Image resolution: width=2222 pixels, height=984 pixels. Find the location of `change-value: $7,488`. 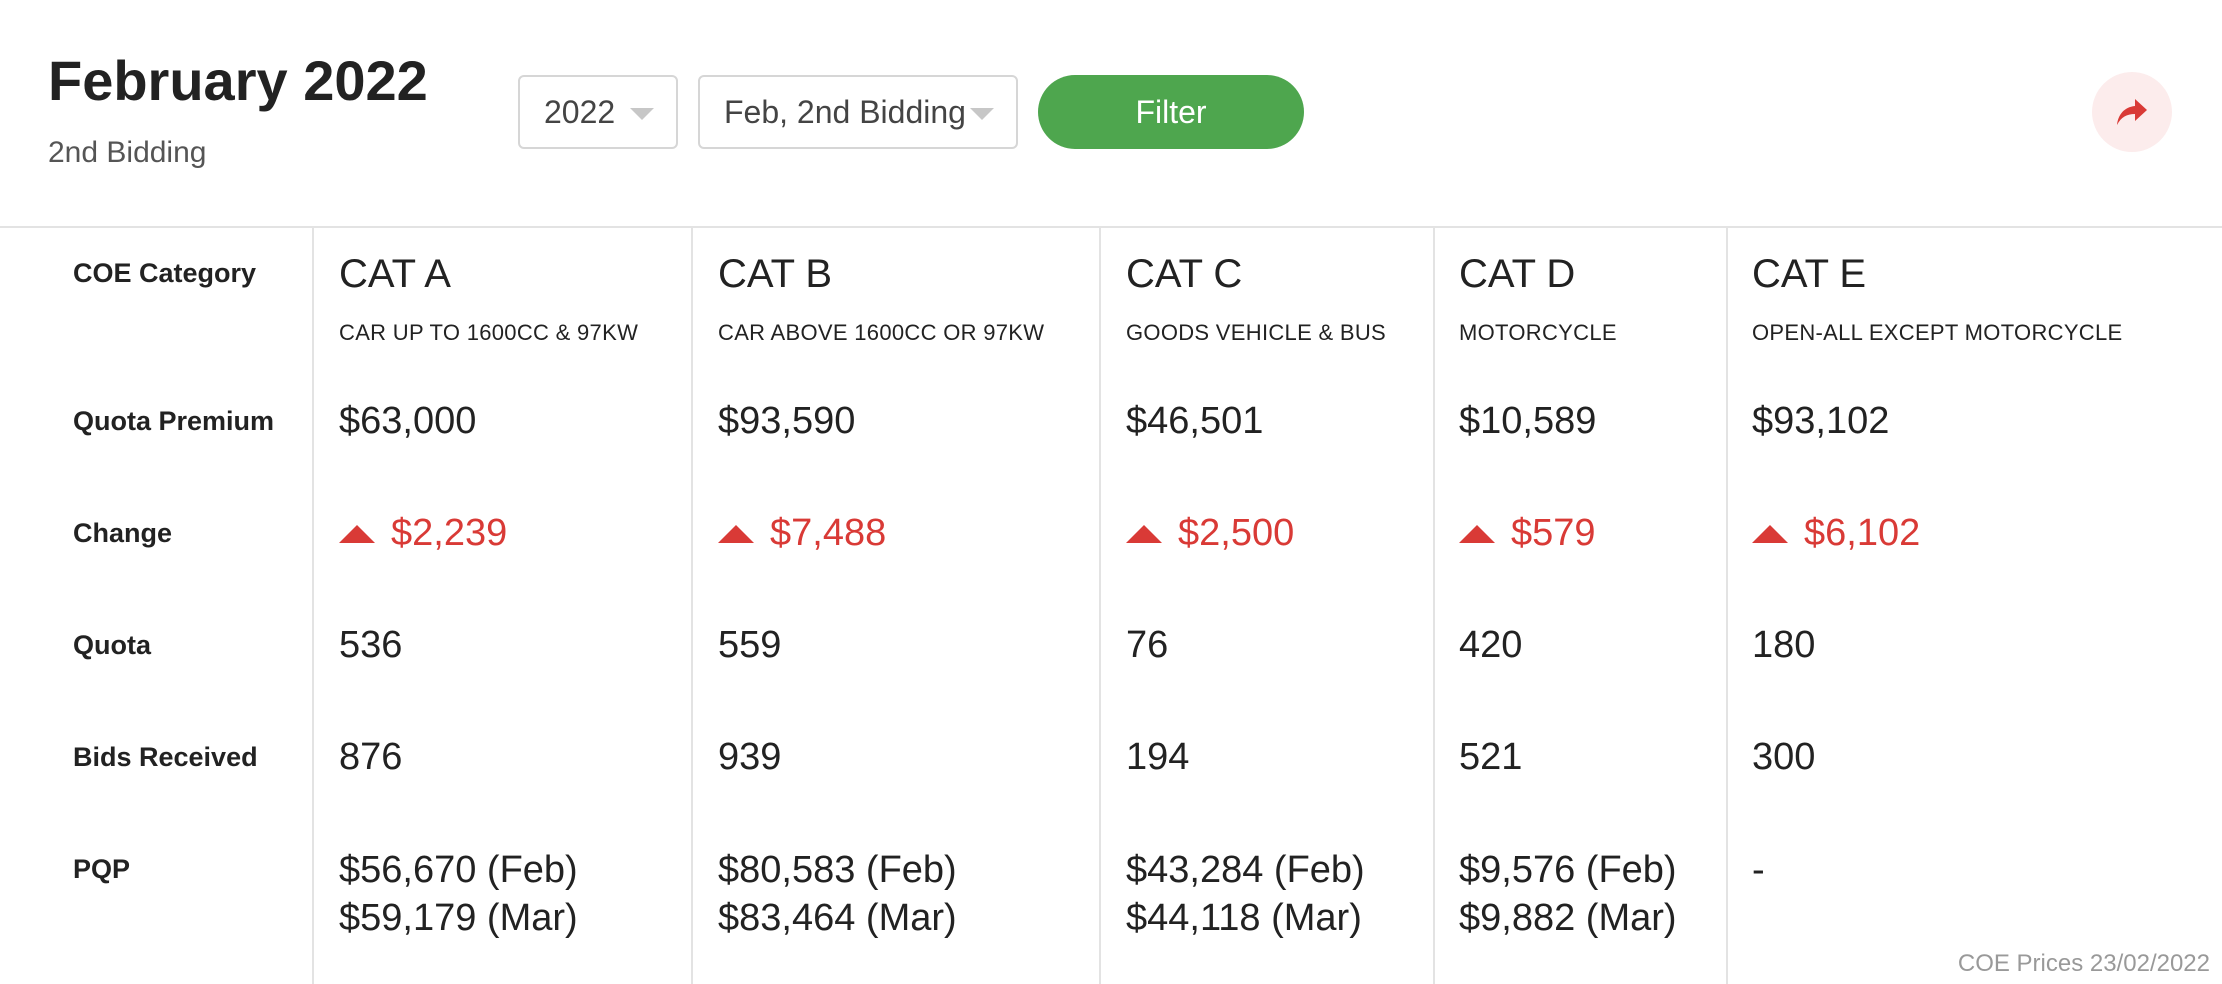

change-value: $7,488 is located at coordinates (802, 533).